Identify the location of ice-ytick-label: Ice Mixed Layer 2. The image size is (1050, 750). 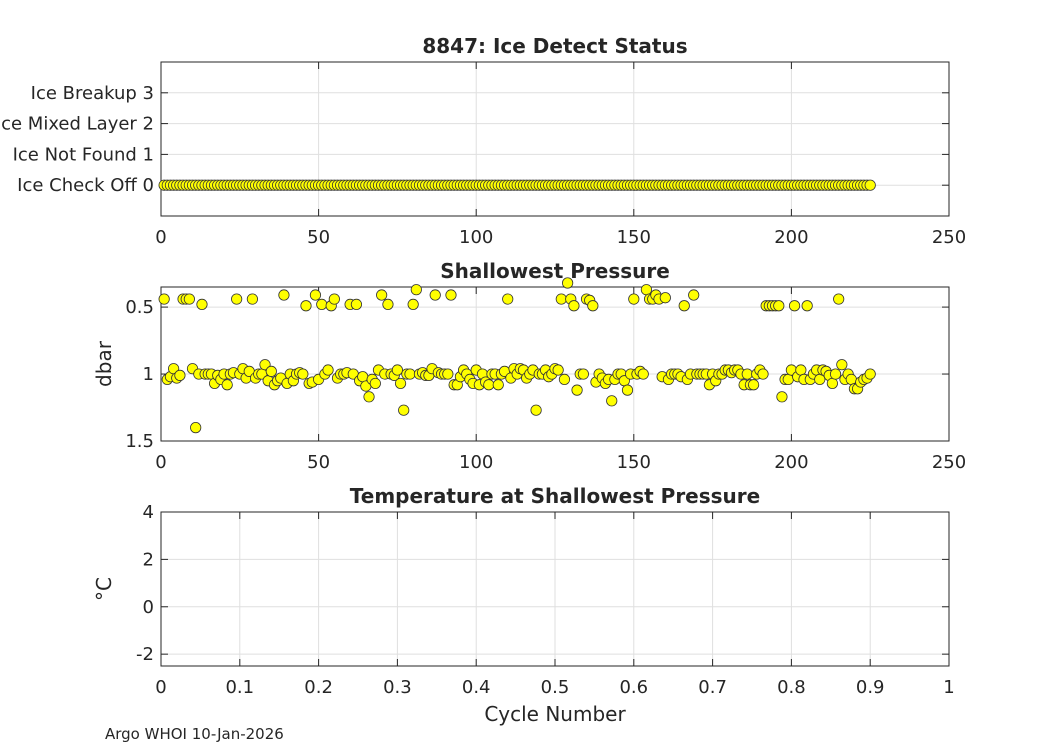
(77, 124).